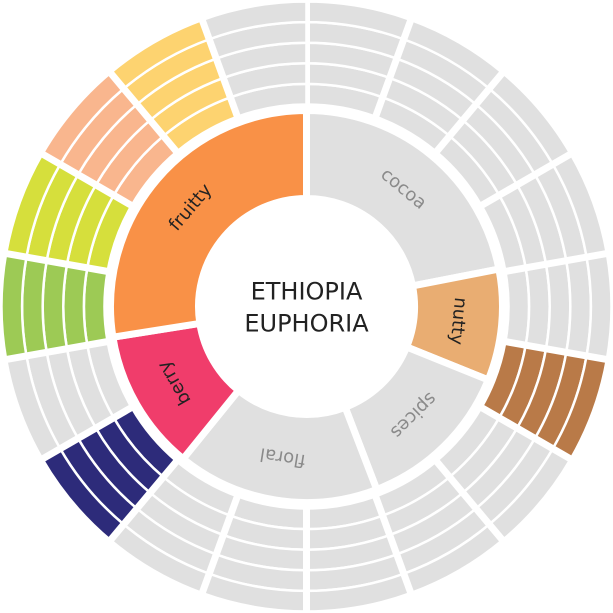 The width and height of the screenshot is (613, 613). What do you see at coordinates (458, 321) in the screenshot?
I see `segment-label: nutty` at bounding box center [458, 321].